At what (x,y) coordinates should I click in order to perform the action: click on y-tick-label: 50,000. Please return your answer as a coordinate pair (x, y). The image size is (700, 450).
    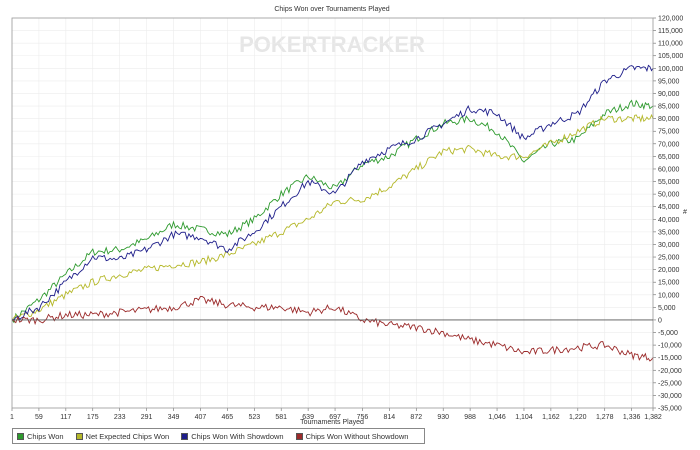
    Looking at the image, I should click on (669, 195).